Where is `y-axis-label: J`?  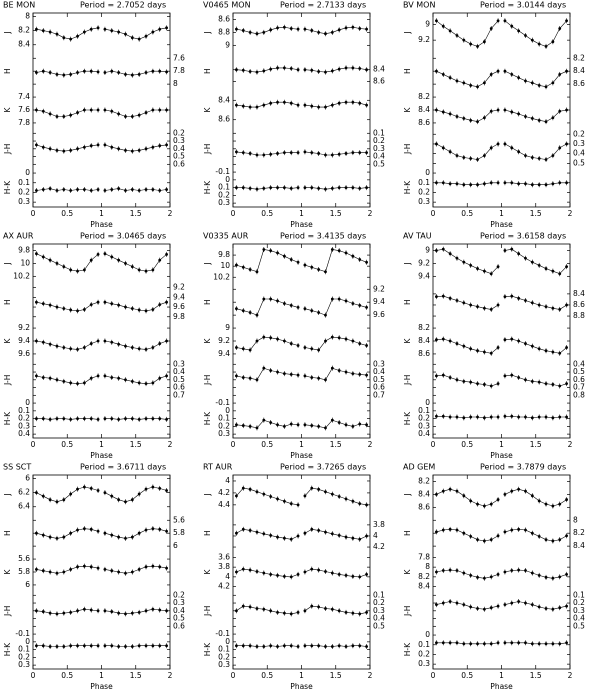 y-axis-label: J is located at coordinates (207, 494).